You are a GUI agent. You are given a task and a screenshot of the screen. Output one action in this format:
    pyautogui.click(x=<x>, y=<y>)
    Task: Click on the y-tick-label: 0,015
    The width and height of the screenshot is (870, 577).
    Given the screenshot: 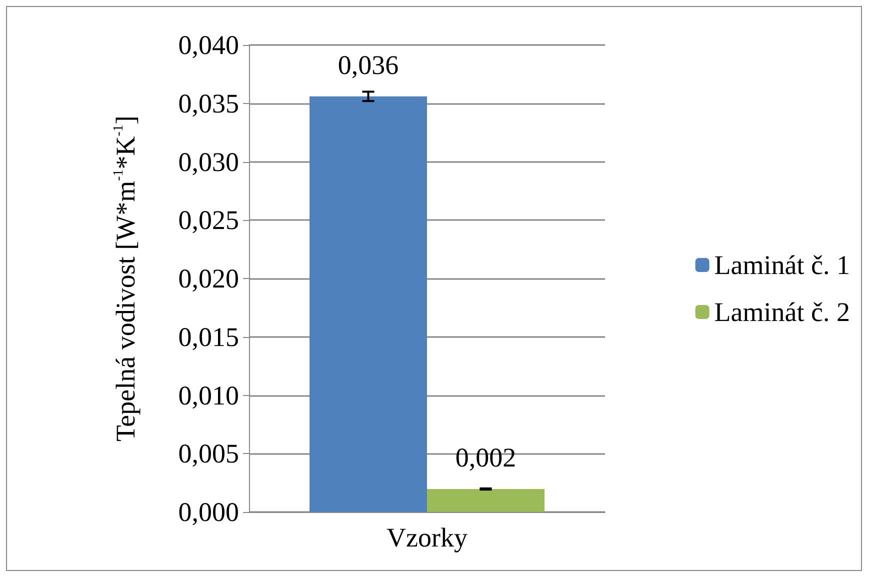 What is the action you would take?
    pyautogui.click(x=208, y=337)
    